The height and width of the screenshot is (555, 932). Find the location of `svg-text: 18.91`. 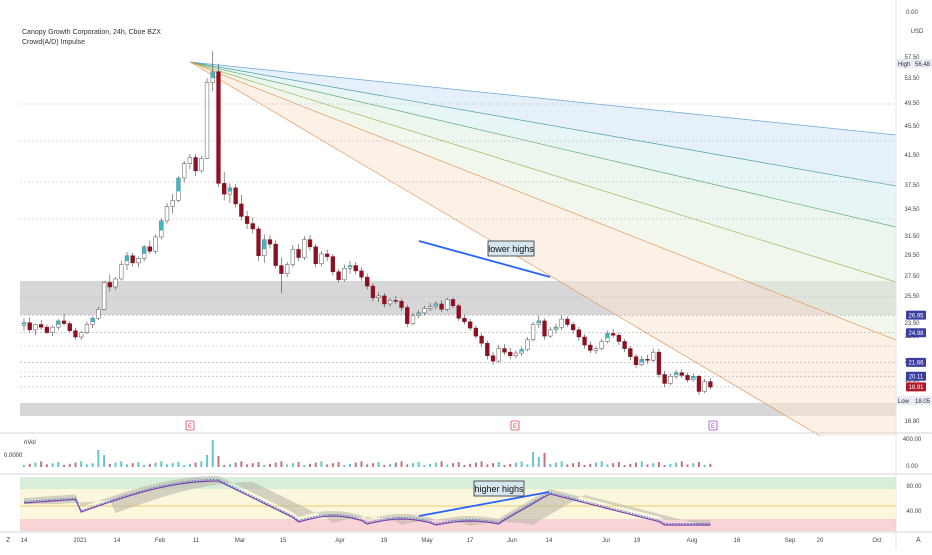

svg-text: 18.91 is located at coordinates (916, 388).